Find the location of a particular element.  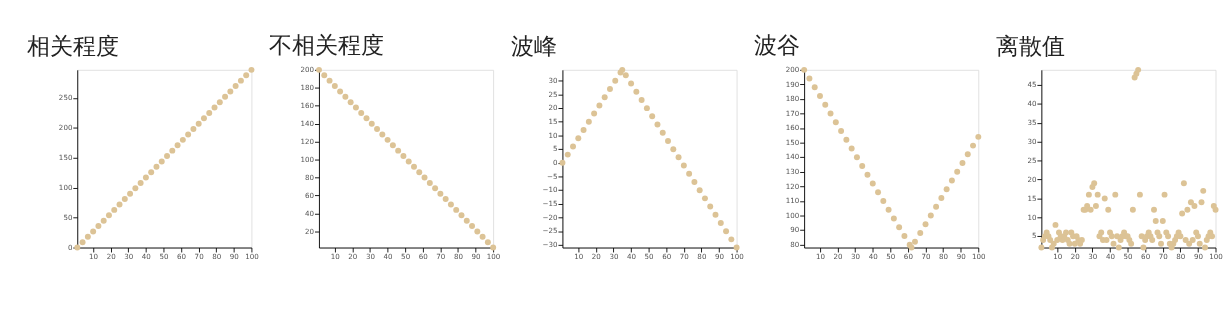

y-tick-label: −10 is located at coordinates (550, 190).